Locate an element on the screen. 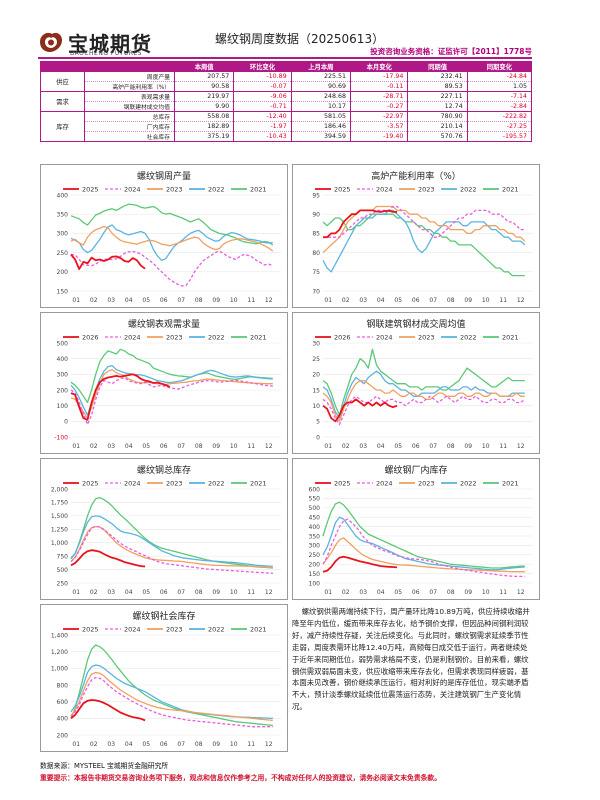 Image resolution: width=600 pixels, height=800 pixels. summary-value-cell: 248.68 is located at coordinates (321, 96).